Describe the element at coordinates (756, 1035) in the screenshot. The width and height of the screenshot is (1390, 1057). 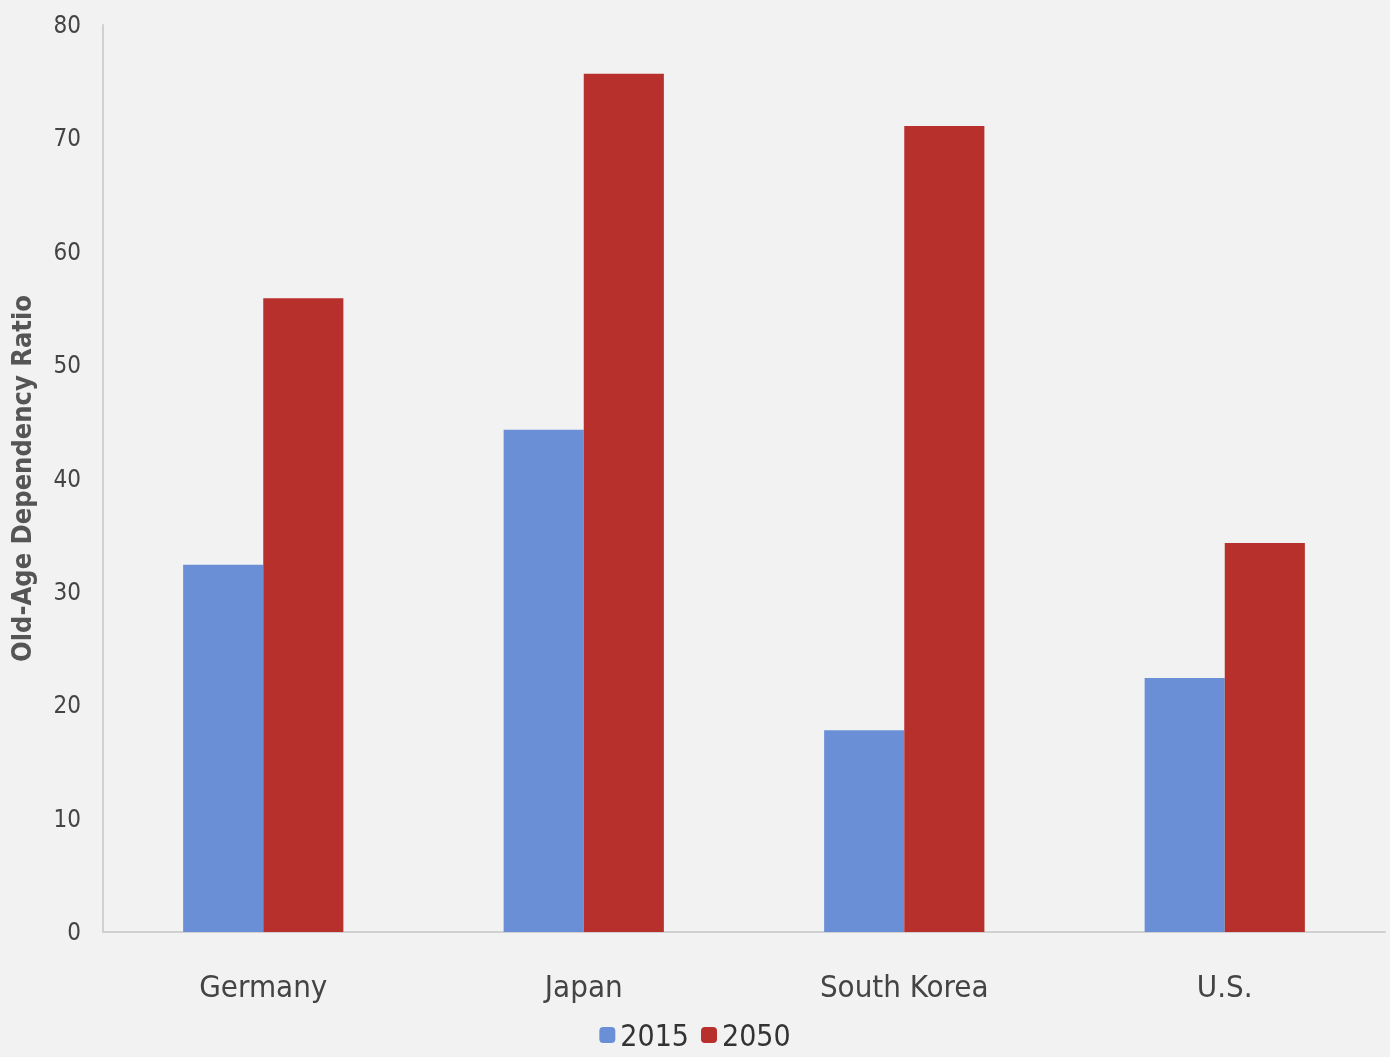
I see `legend-label: 2050` at that location.